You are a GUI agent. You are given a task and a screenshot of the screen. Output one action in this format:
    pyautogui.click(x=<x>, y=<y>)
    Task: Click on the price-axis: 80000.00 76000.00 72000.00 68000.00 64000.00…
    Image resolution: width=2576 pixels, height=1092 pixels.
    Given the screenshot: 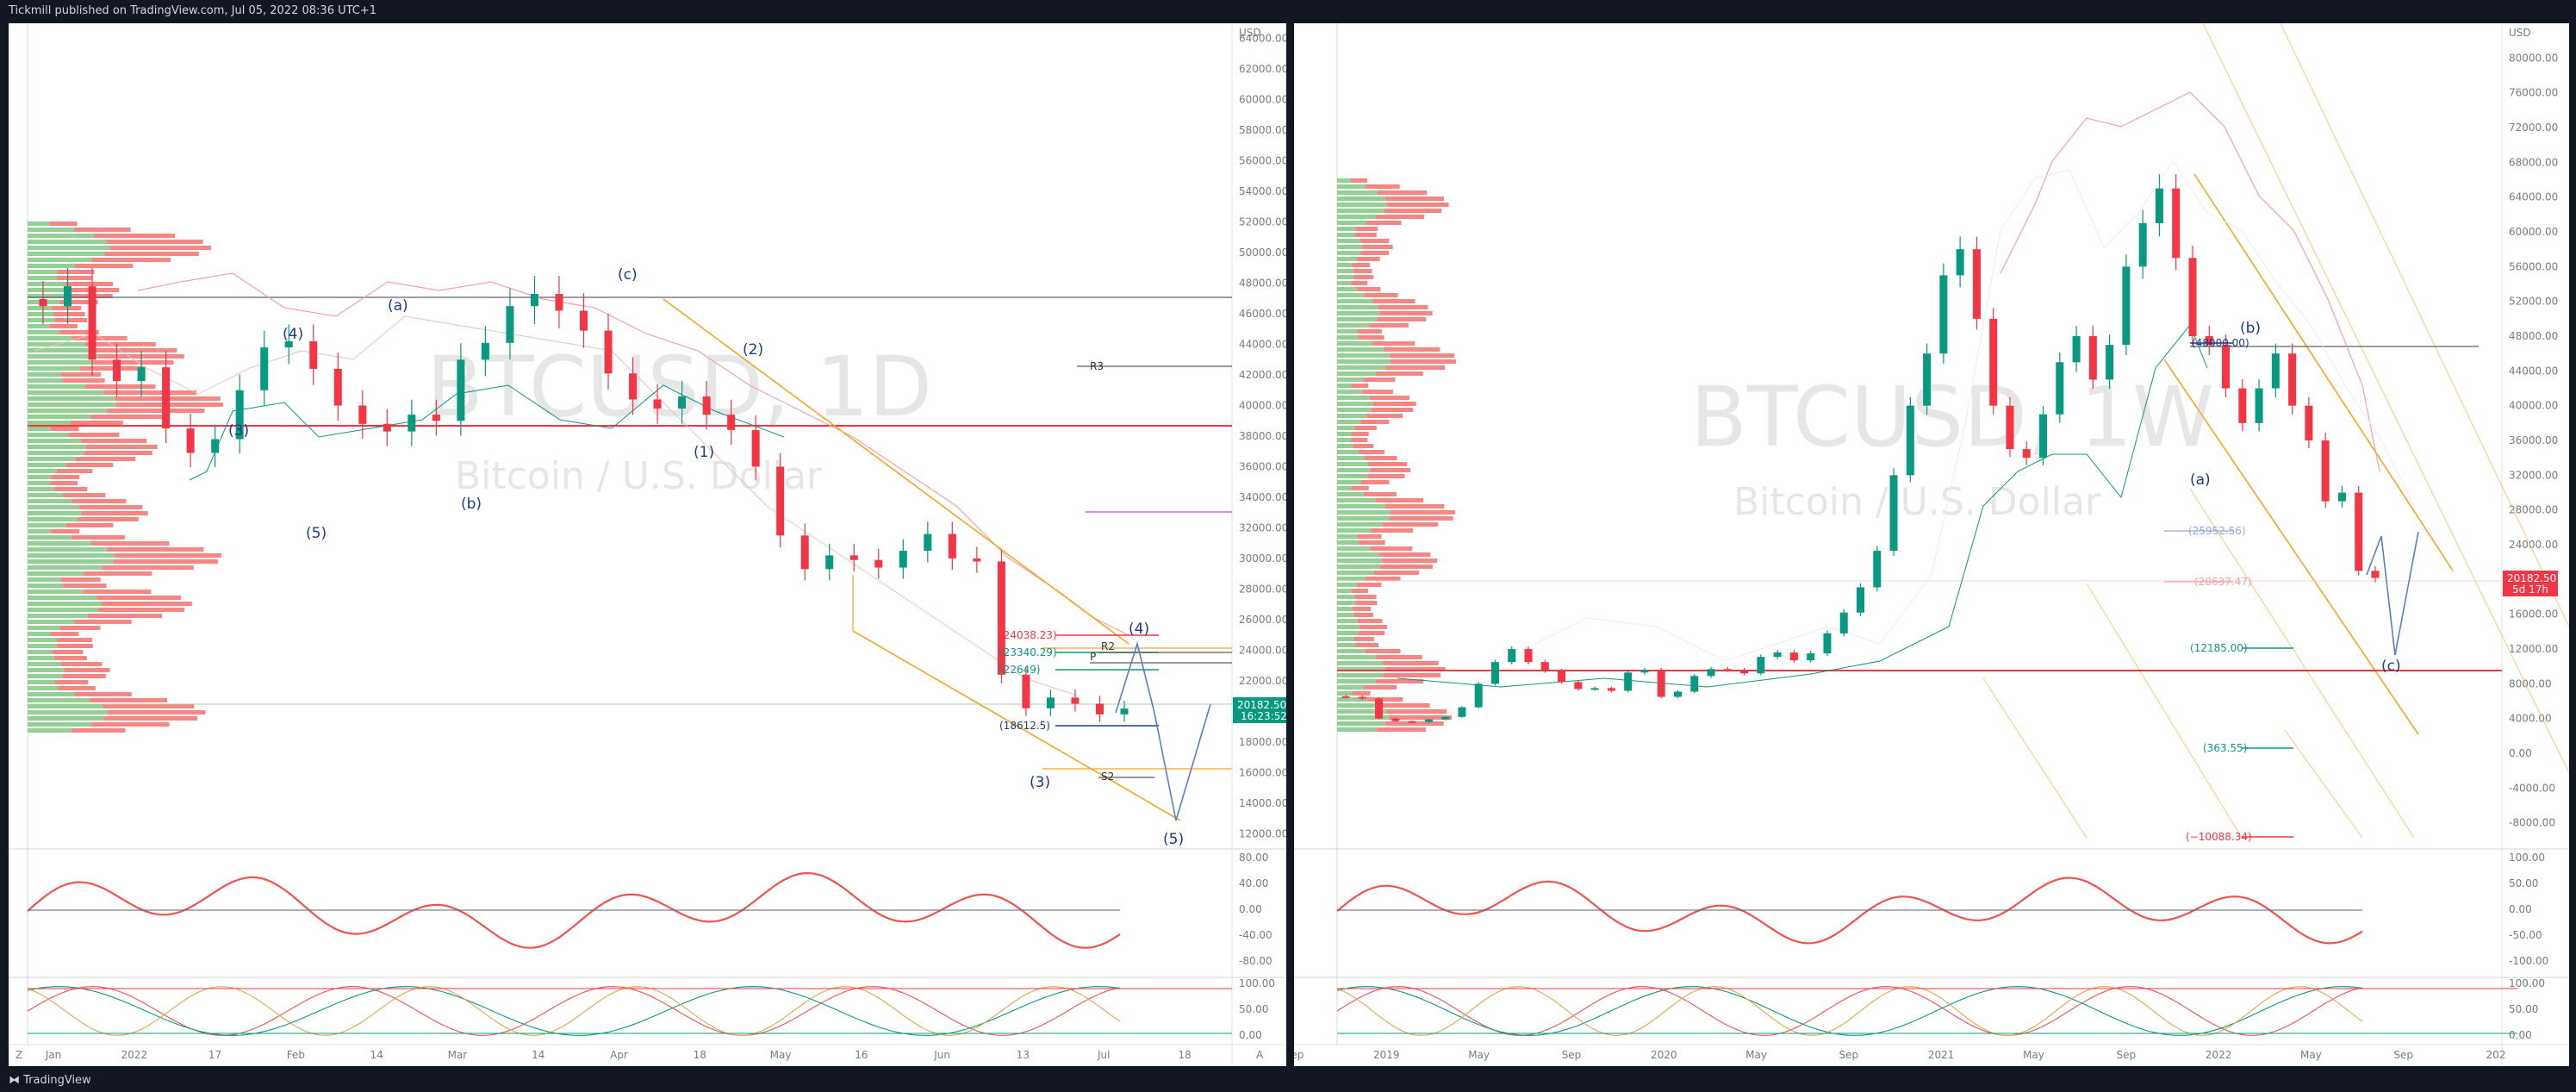 What is the action you would take?
    pyautogui.click(x=2534, y=440)
    